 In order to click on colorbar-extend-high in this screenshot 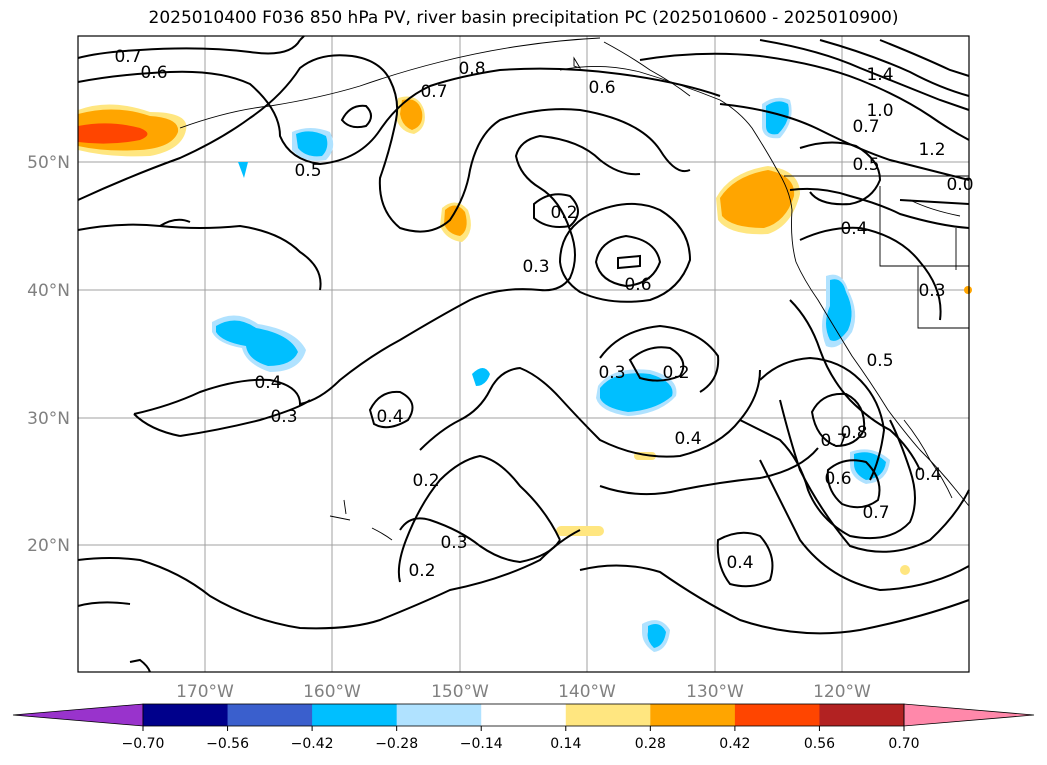, I will do `click(969, 715)`.